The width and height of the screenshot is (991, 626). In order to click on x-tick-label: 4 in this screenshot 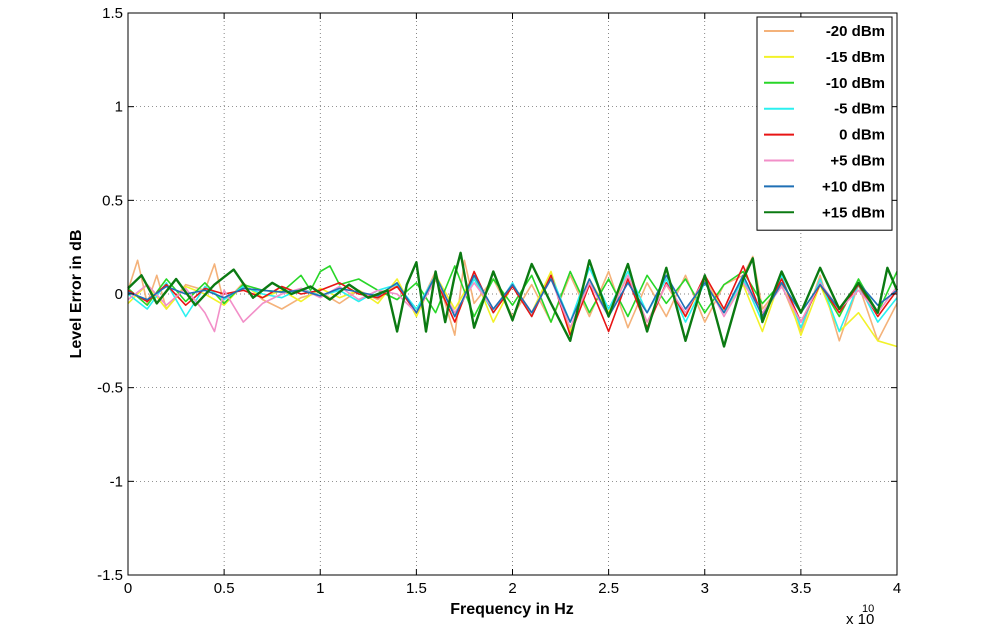, I will do `click(897, 588)`.